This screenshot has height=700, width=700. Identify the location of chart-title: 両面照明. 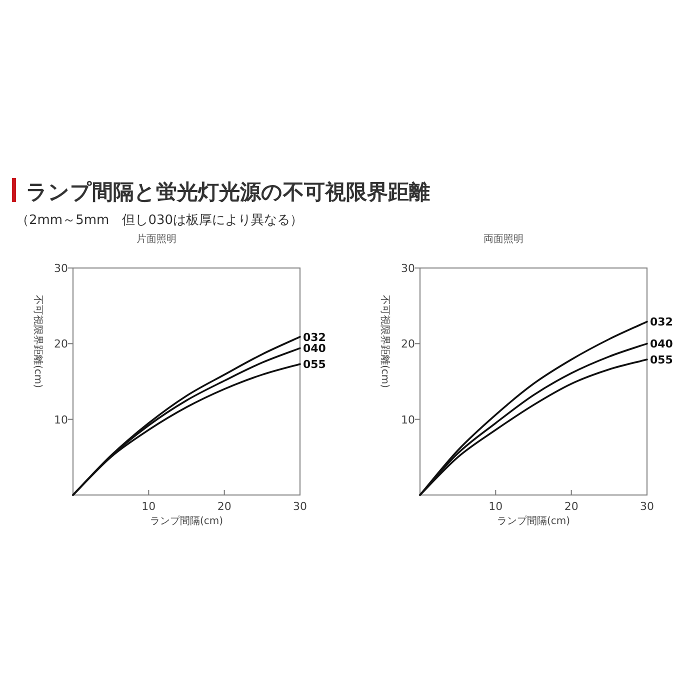
(504, 239).